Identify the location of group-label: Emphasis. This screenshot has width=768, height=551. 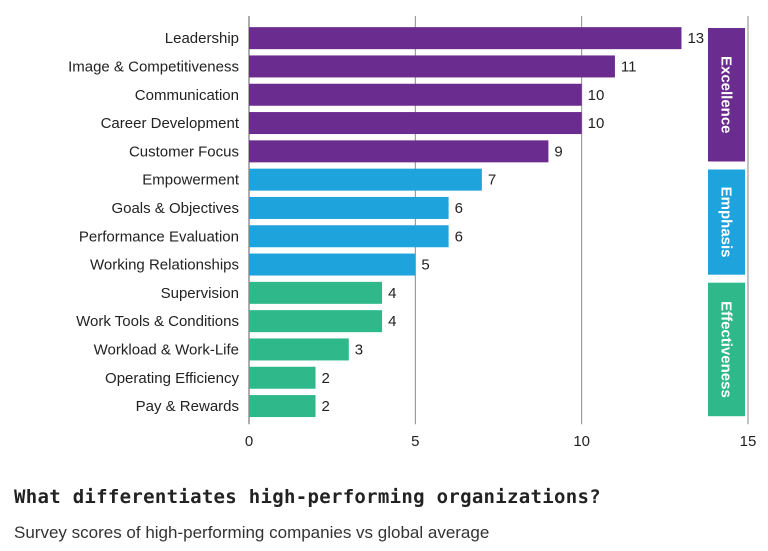
(726, 222).